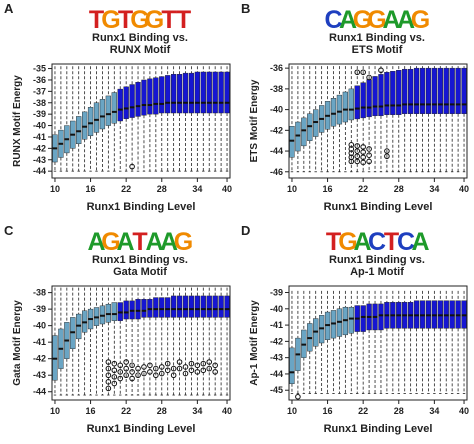 The image size is (474, 444). Describe the element at coordinates (141, 429) in the screenshot. I see `x-axis-label: Runx1 Binding Level` at that location.